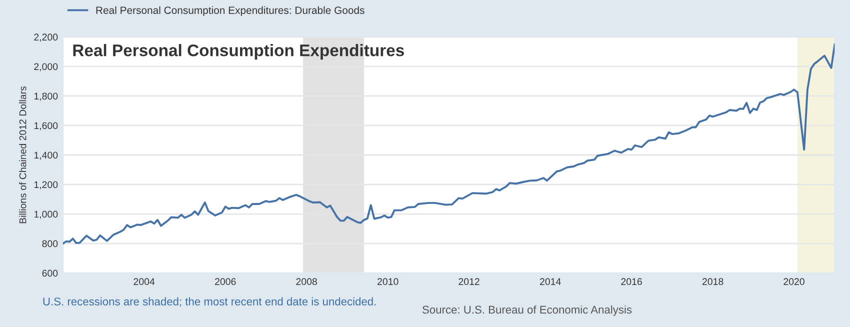 Image resolution: width=850 pixels, height=327 pixels. Describe the element at coordinates (46, 185) in the screenshot. I see `y-tick-label: 1,200` at that location.